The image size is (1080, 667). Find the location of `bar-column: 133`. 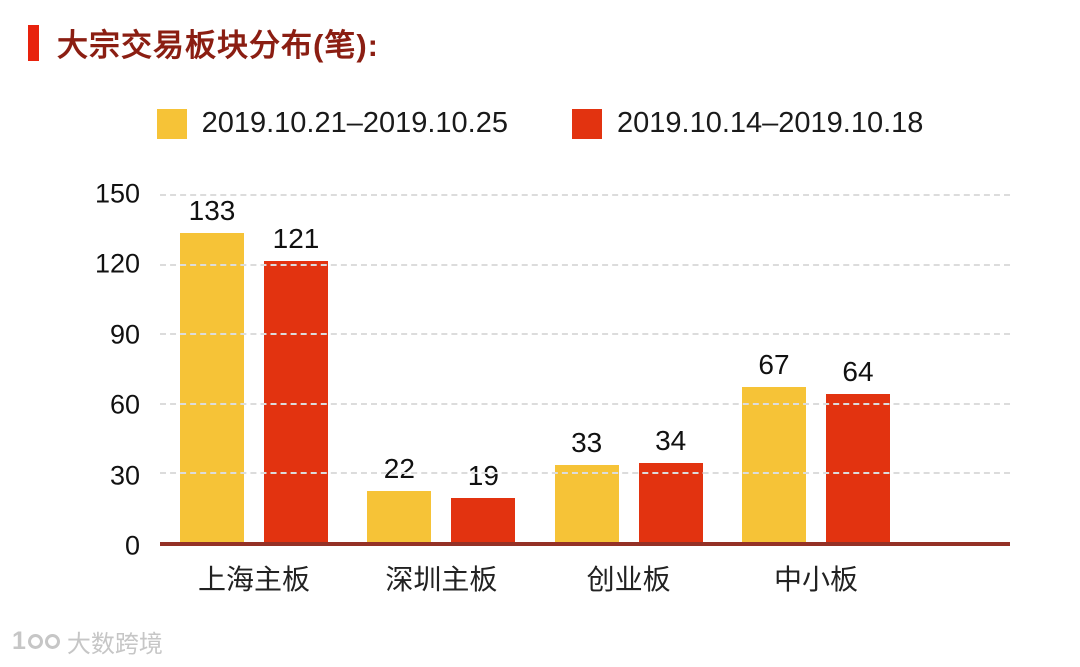

bar-column: 133 is located at coordinates (212, 368).